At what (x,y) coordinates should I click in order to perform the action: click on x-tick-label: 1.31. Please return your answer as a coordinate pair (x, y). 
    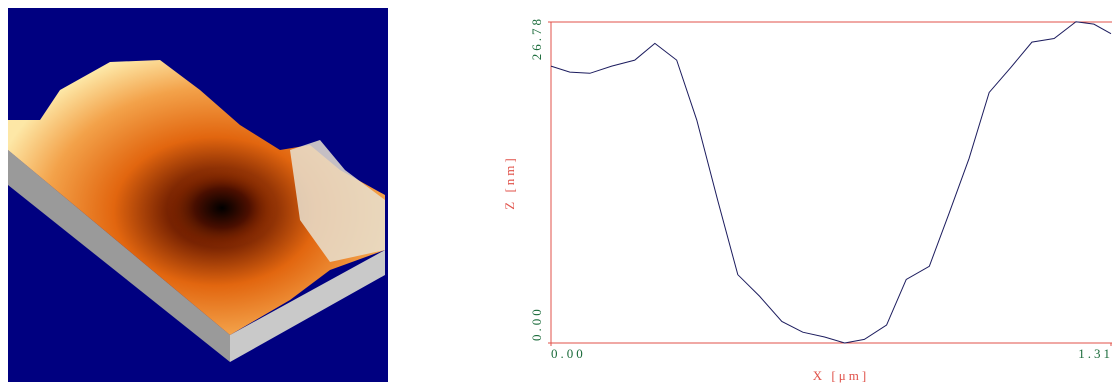
    Looking at the image, I should click on (1095, 353).